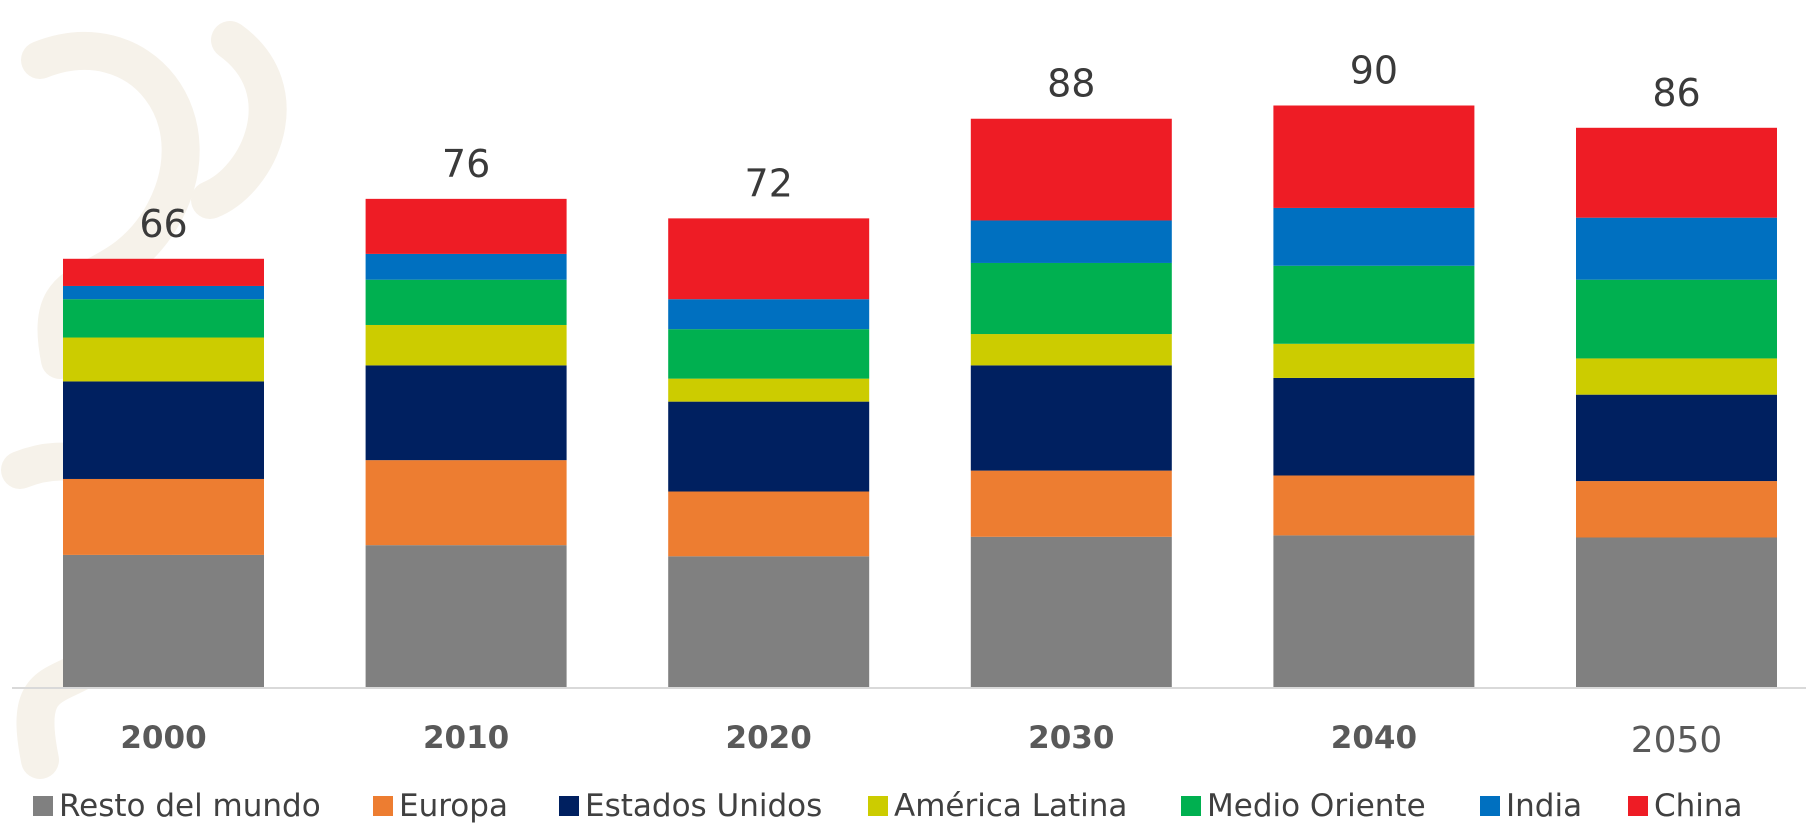 This screenshot has height=834, width=1806. I want to click on bar-stack-2030, so click(1071, 403).